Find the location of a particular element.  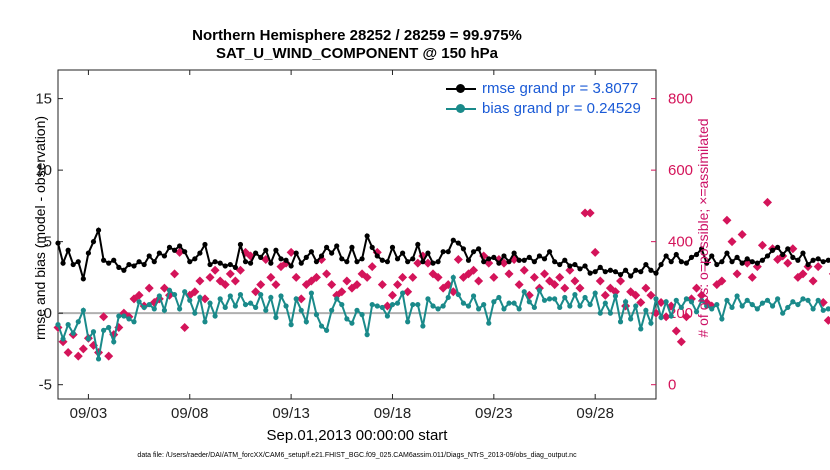

legend-item-bias: bias grand pr = 0.24529 is located at coordinates (544, 109).